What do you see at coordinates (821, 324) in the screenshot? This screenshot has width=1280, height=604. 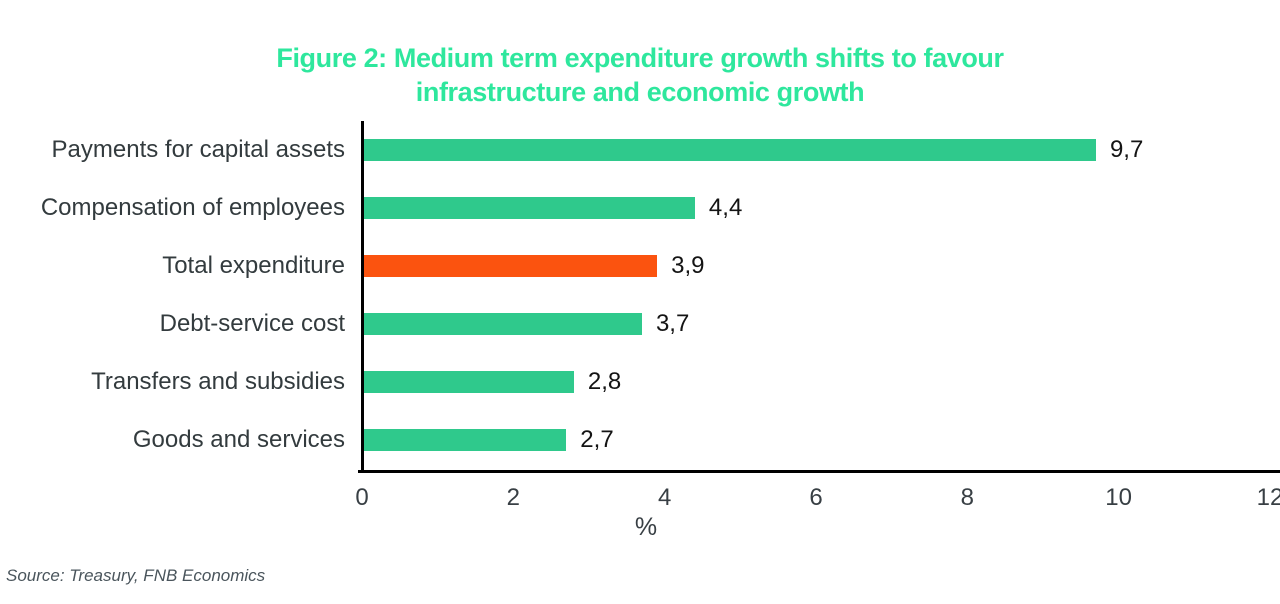 I see `bar-area: 3,7` at bounding box center [821, 324].